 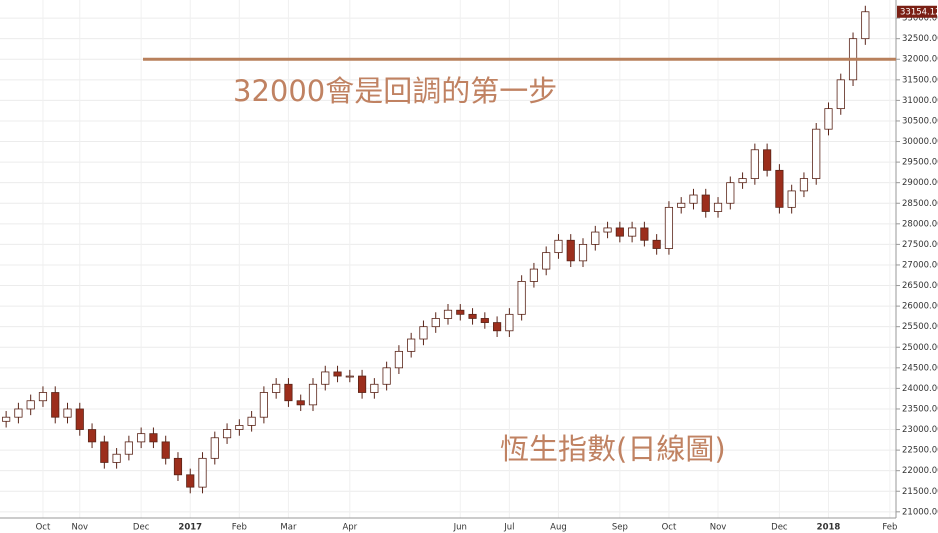 What do you see at coordinates (920, 492) in the screenshot?
I see `y-tick-label: 21500.00` at bounding box center [920, 492].